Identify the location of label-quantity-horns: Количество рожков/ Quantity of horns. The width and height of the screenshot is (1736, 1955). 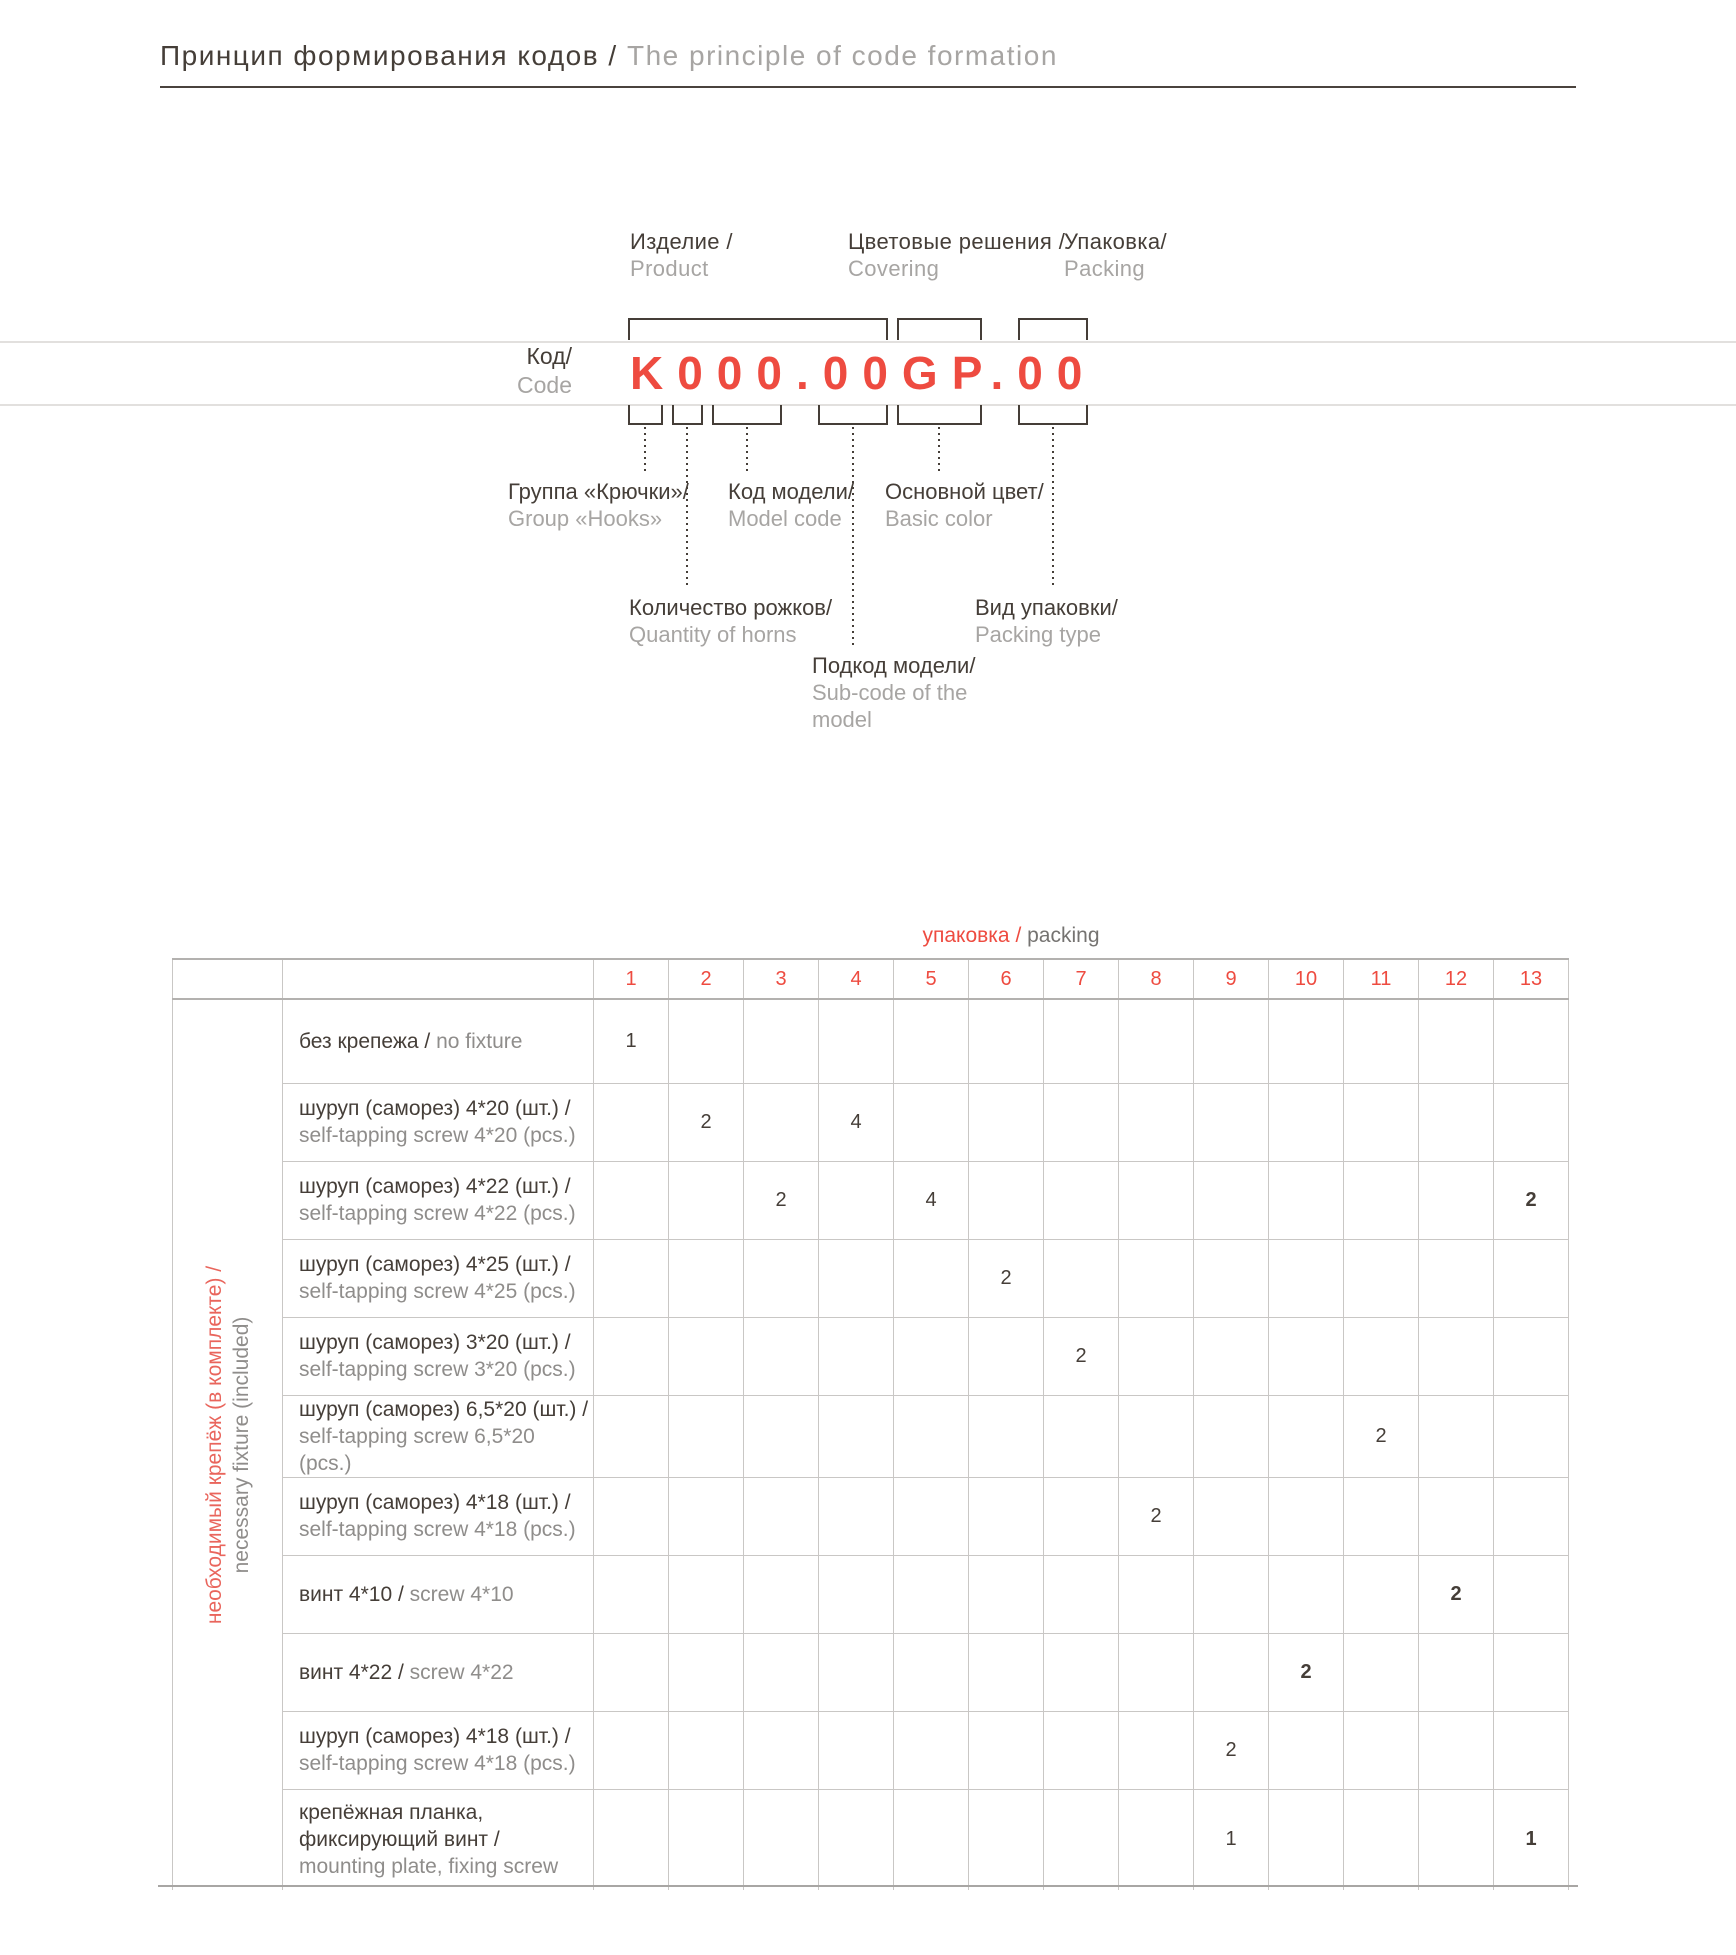
(731, 621).